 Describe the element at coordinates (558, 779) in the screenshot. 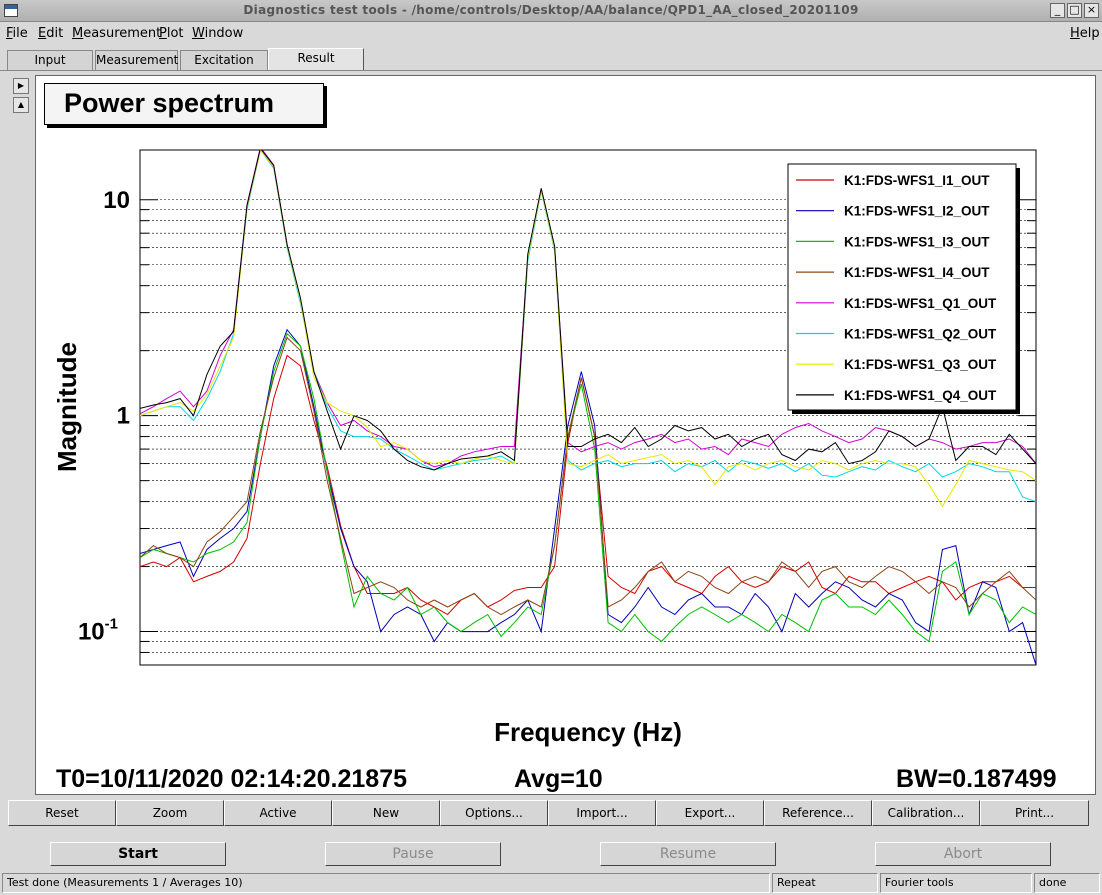

I see `avg-readout: Avg=10` at that location.